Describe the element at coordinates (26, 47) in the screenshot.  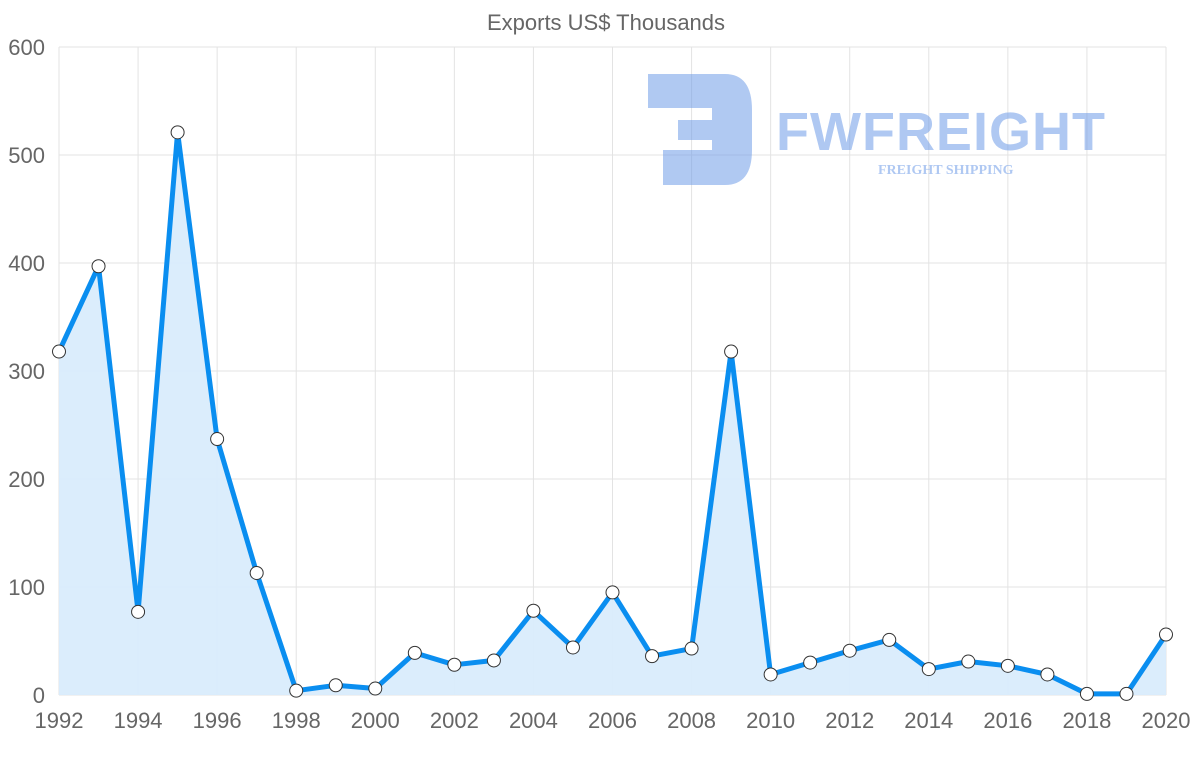
I see `y-tick-label: 600` at that location.